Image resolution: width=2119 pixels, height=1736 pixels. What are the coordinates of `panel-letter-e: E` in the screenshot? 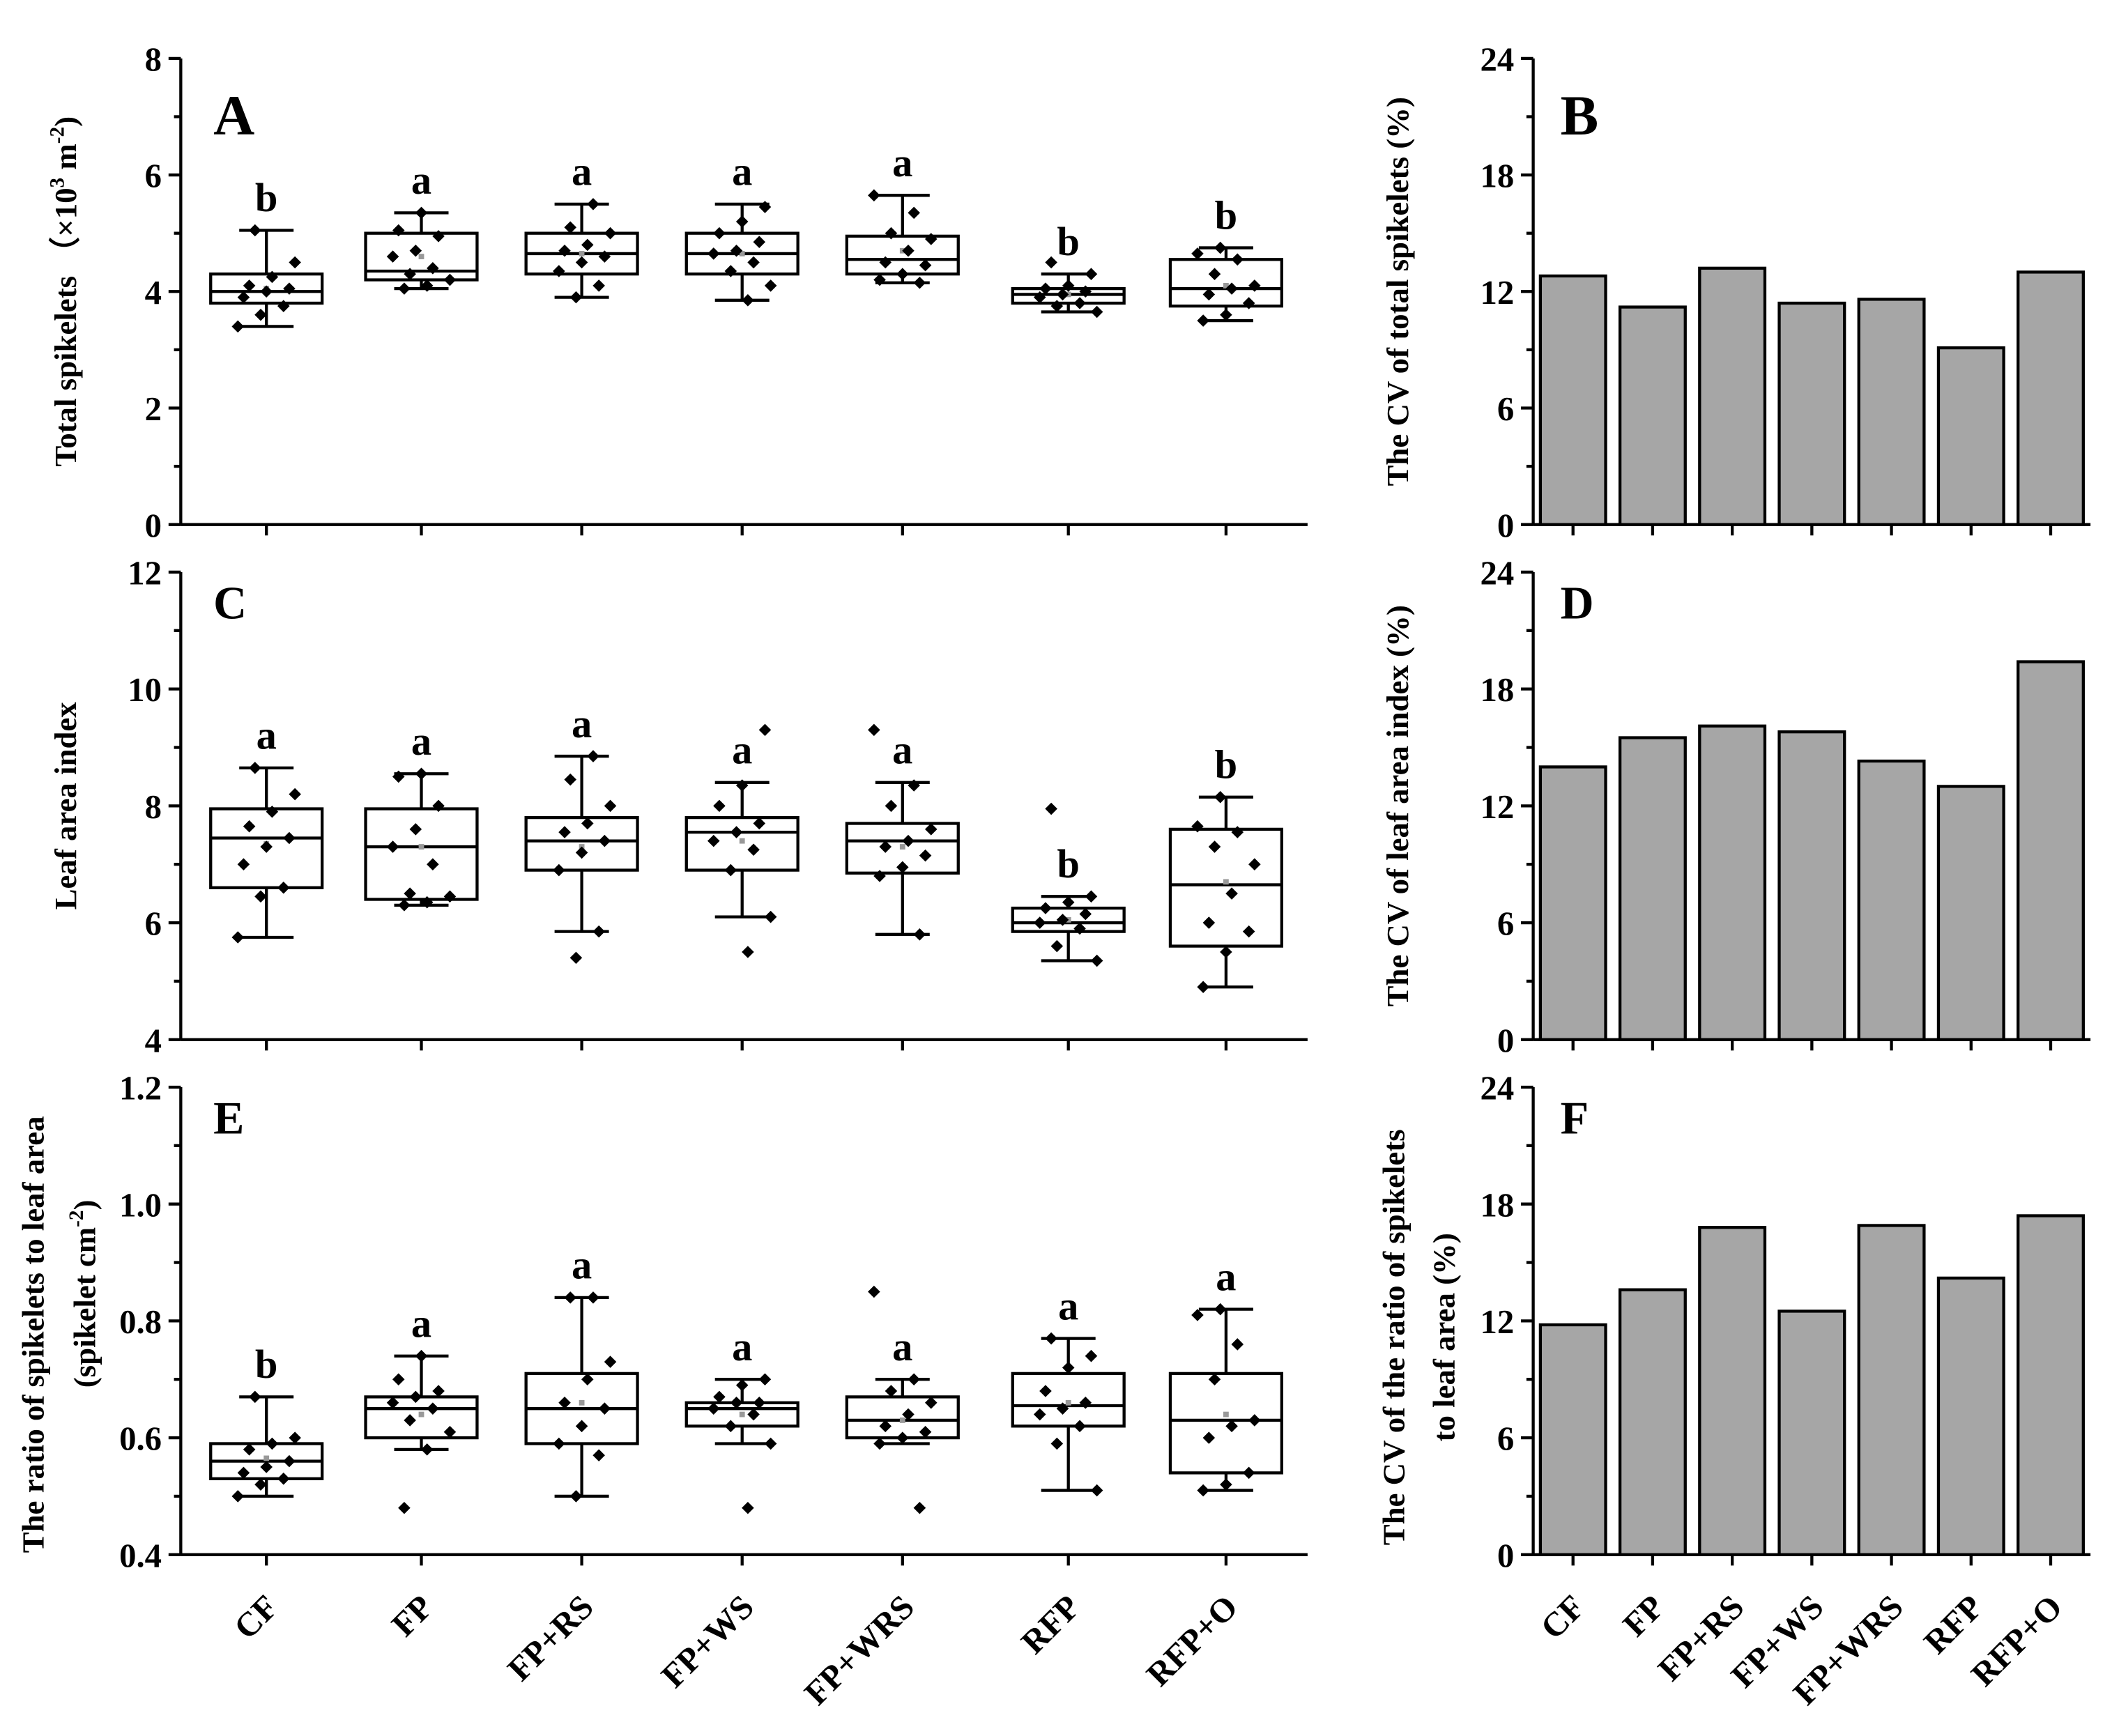 It's located at (228, 1118).